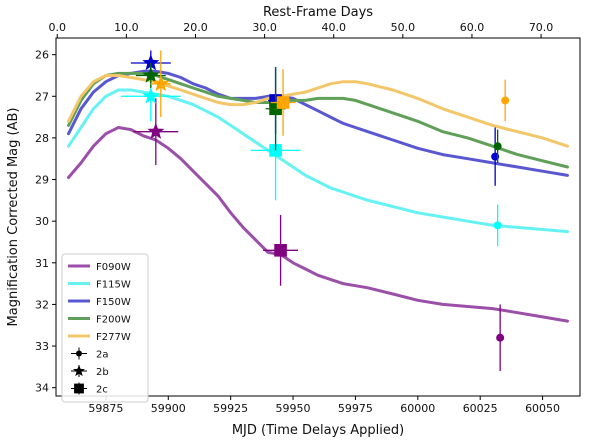  Describe the element at coordinates (293, 408) in the screenshot. I see `x-tick-label: 59950` at that location.